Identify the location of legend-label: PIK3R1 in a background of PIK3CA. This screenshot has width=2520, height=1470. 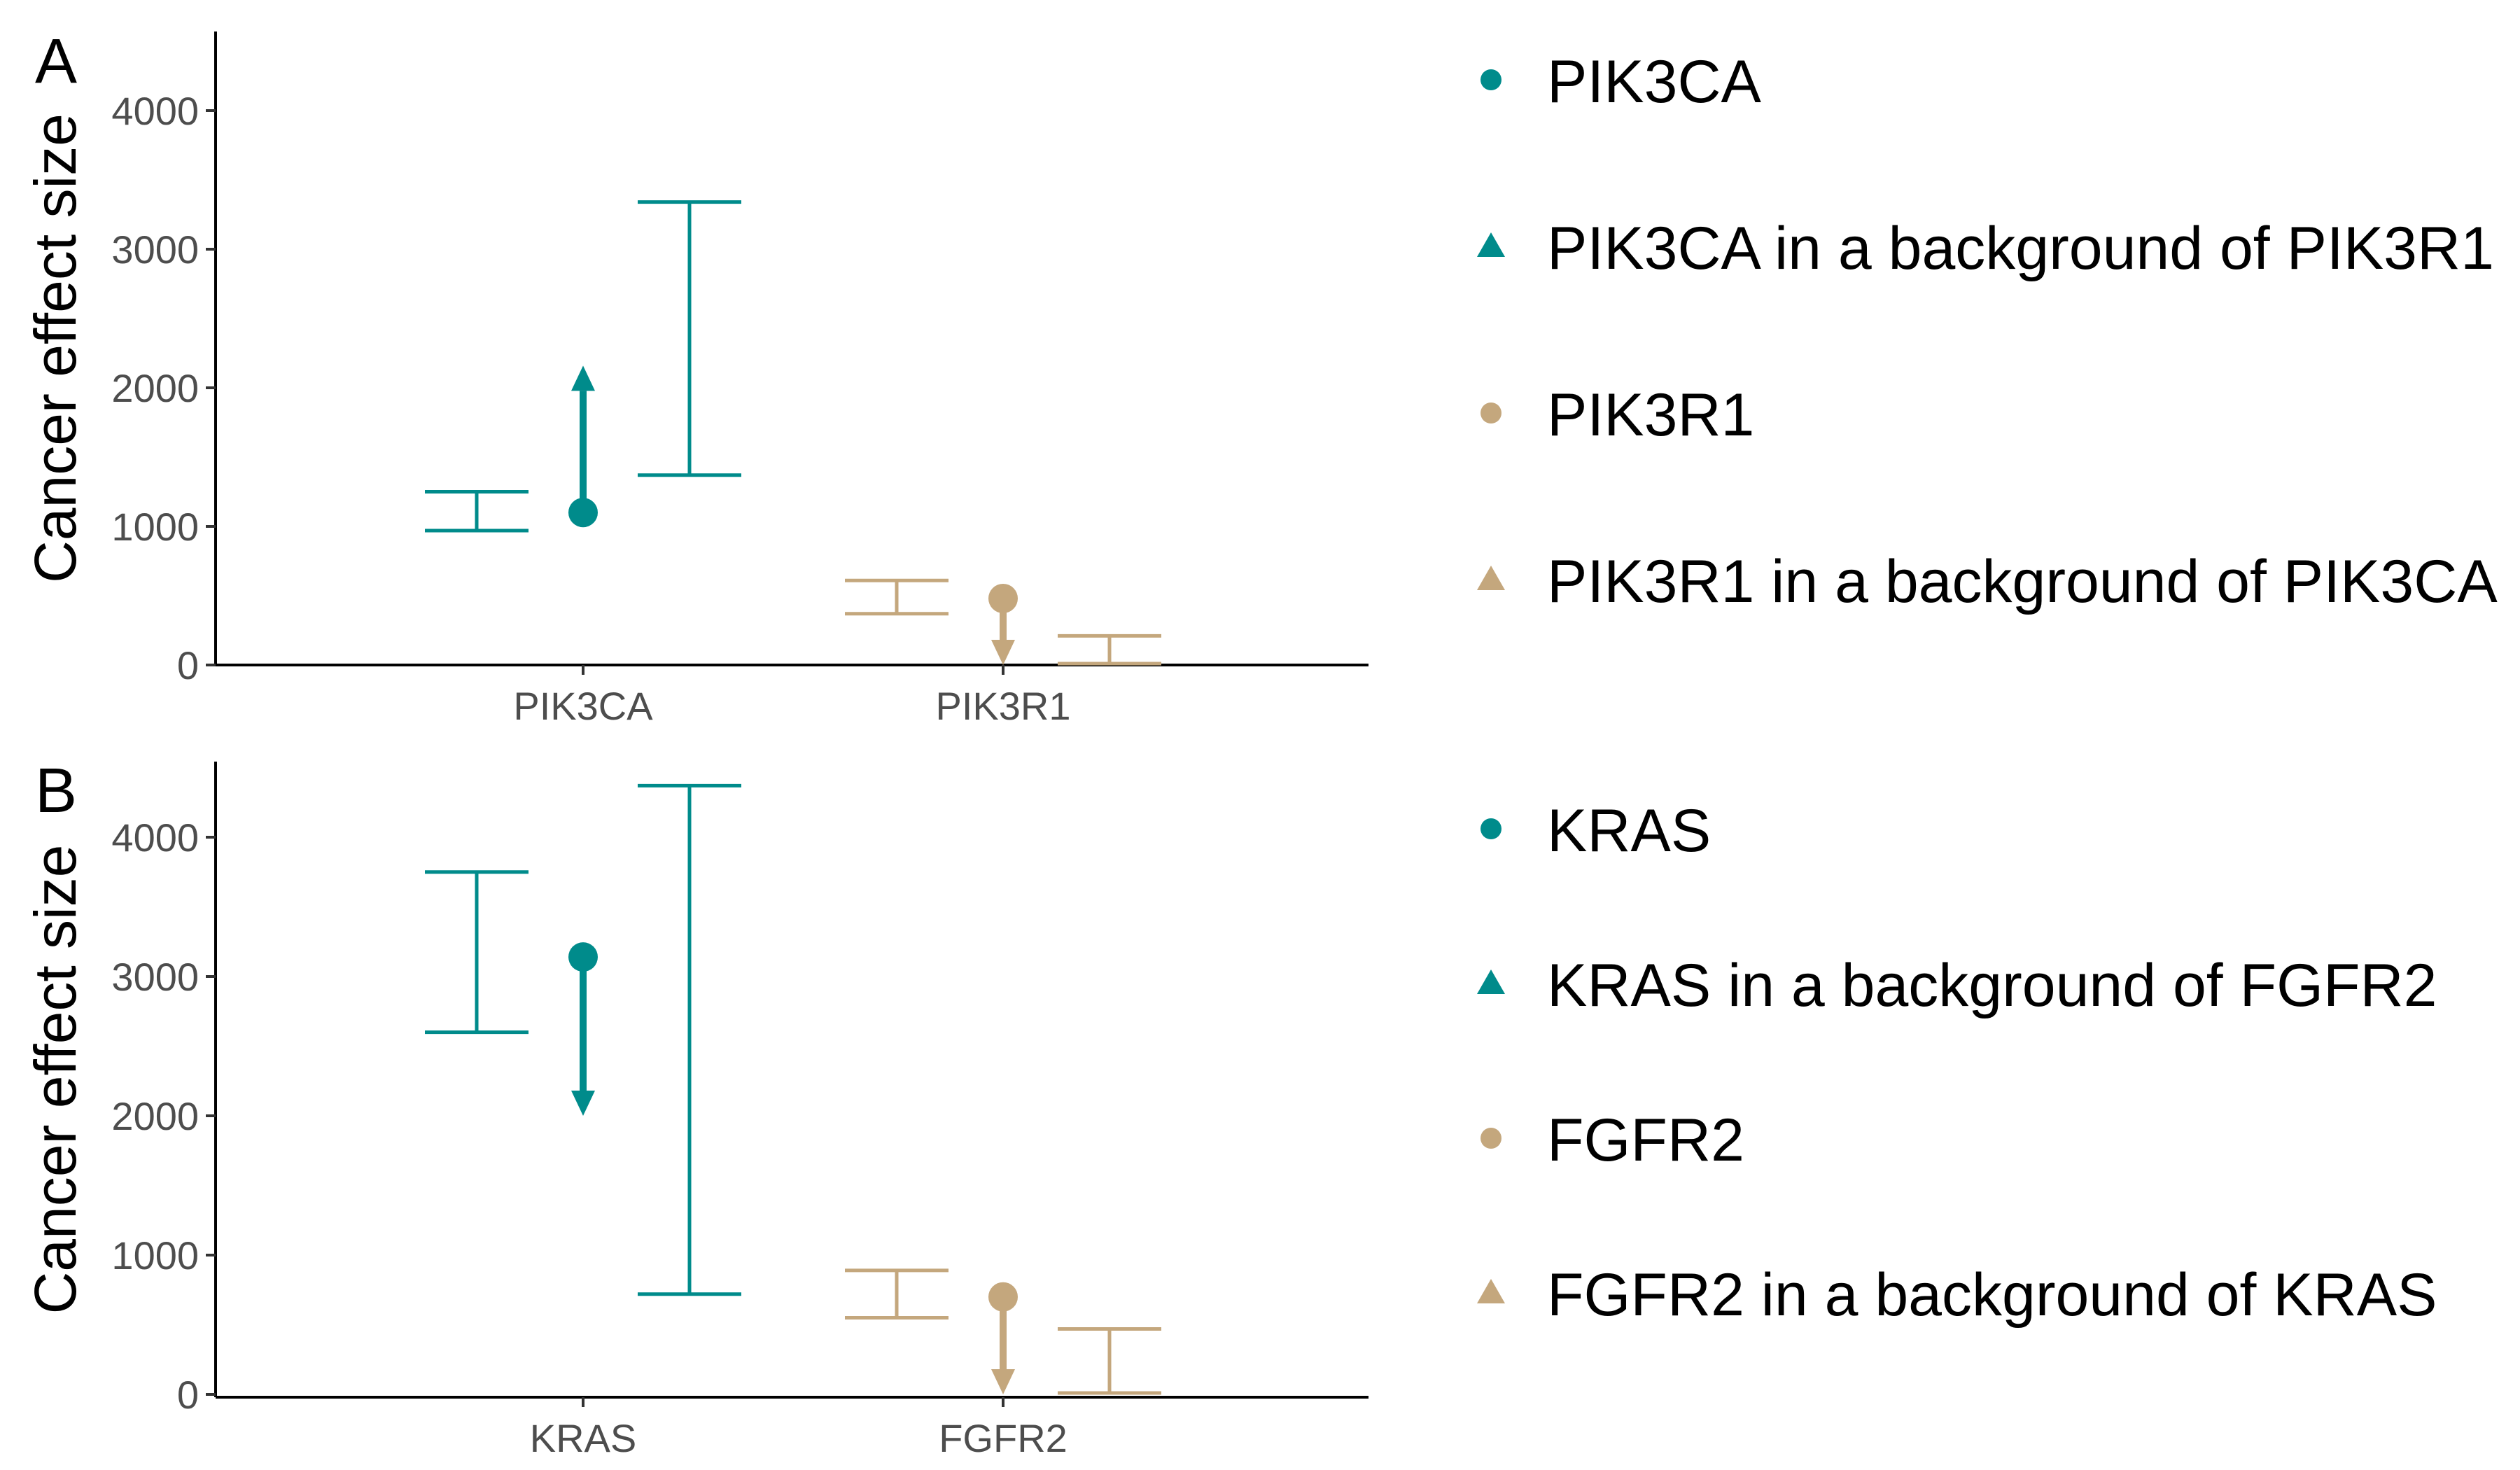
(2022, 581).